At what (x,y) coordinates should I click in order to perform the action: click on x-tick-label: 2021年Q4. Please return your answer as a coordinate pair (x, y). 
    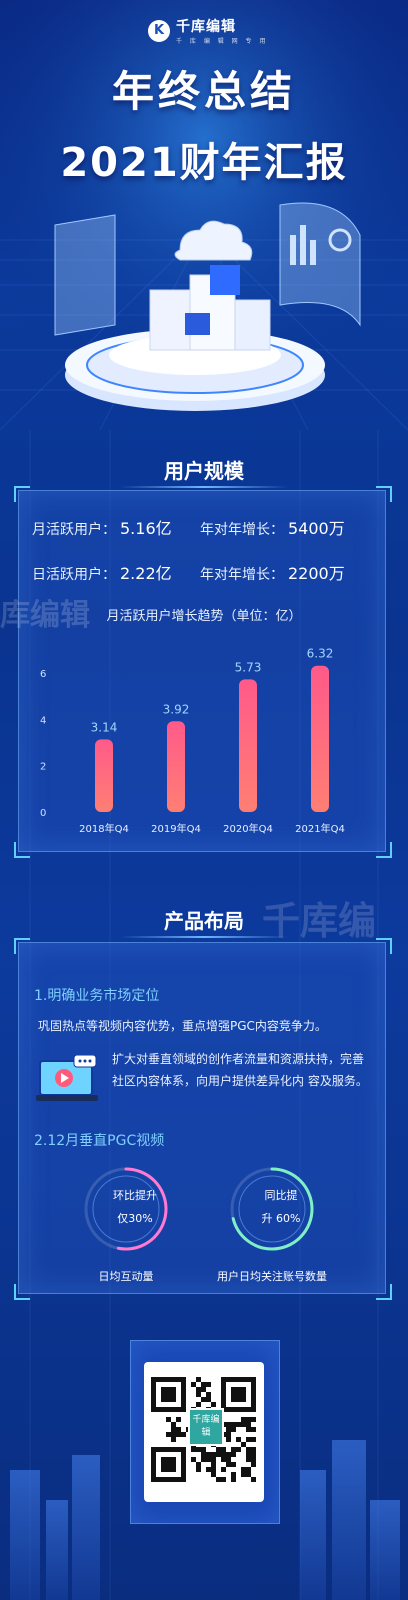
    Looking at the image, I should click on (320, 828).